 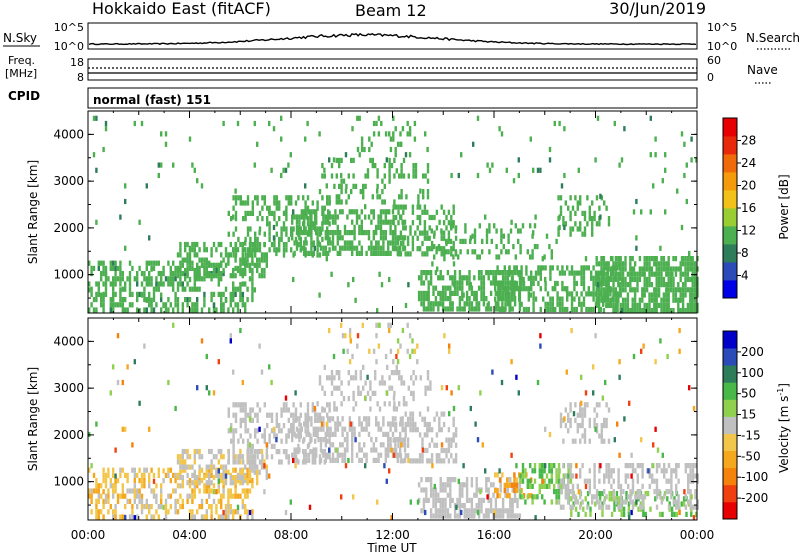 What do you see at coordinates (730, 476) in the screenshot?
I see `colorbar-swatch` at bounding box center [730, 476].